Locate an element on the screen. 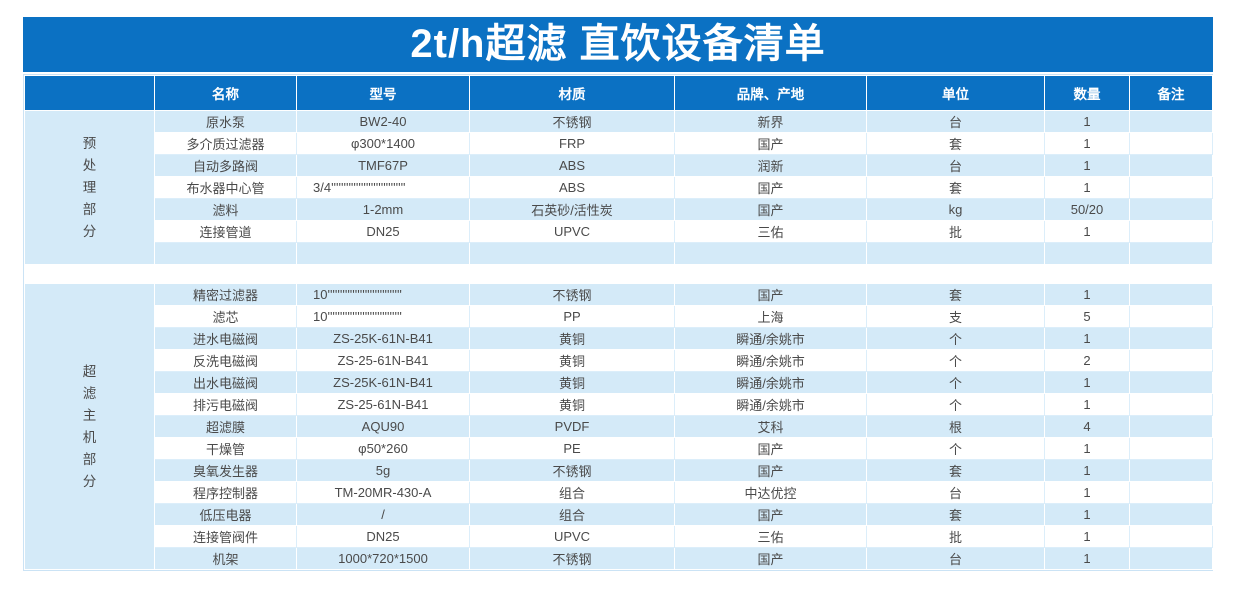 The height and width of the screenshot is (596, 1234). table-row: 滤料 1-2mm 石英砂/活性炭 国产 kg 50/20 is located at coordinates (619, 209).